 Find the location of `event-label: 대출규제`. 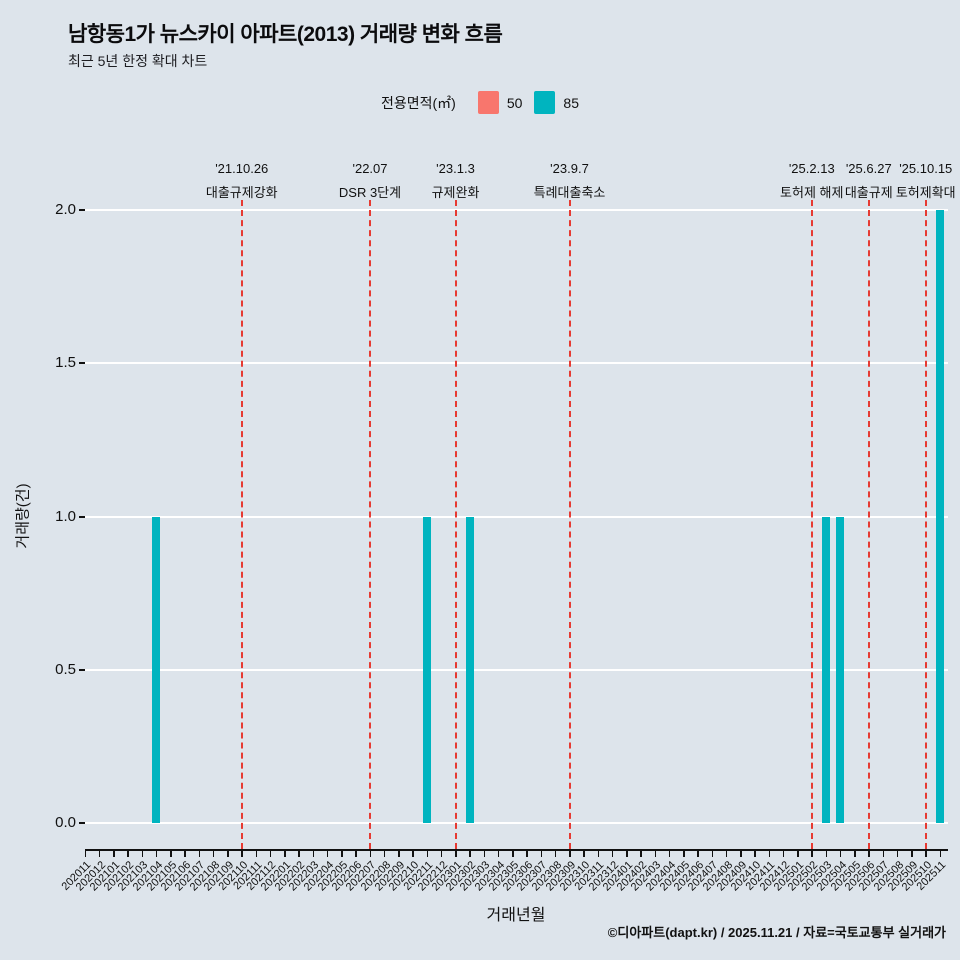

event-label: 대출규제 is located at coordinates (868, 192).